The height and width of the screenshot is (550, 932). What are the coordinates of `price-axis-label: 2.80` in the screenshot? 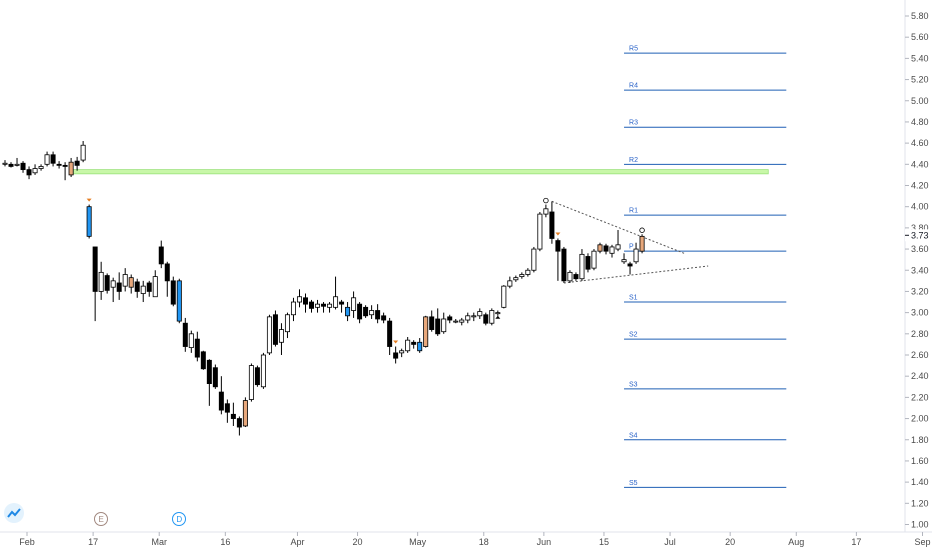 It's located at (920, 334).